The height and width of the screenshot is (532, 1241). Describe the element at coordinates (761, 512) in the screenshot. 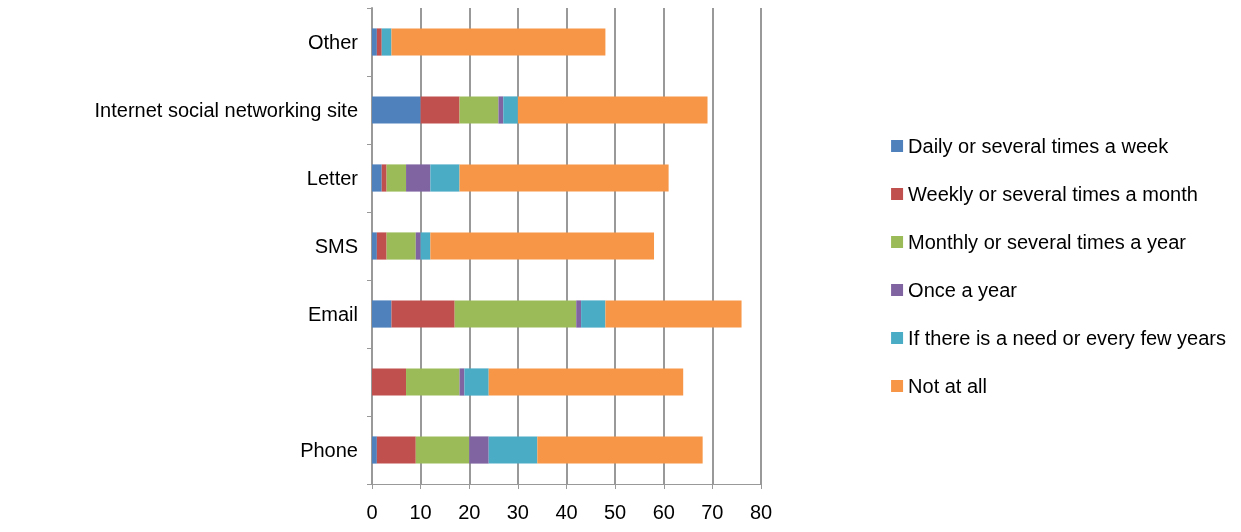

I see `x-tick-label: 80` at that location.